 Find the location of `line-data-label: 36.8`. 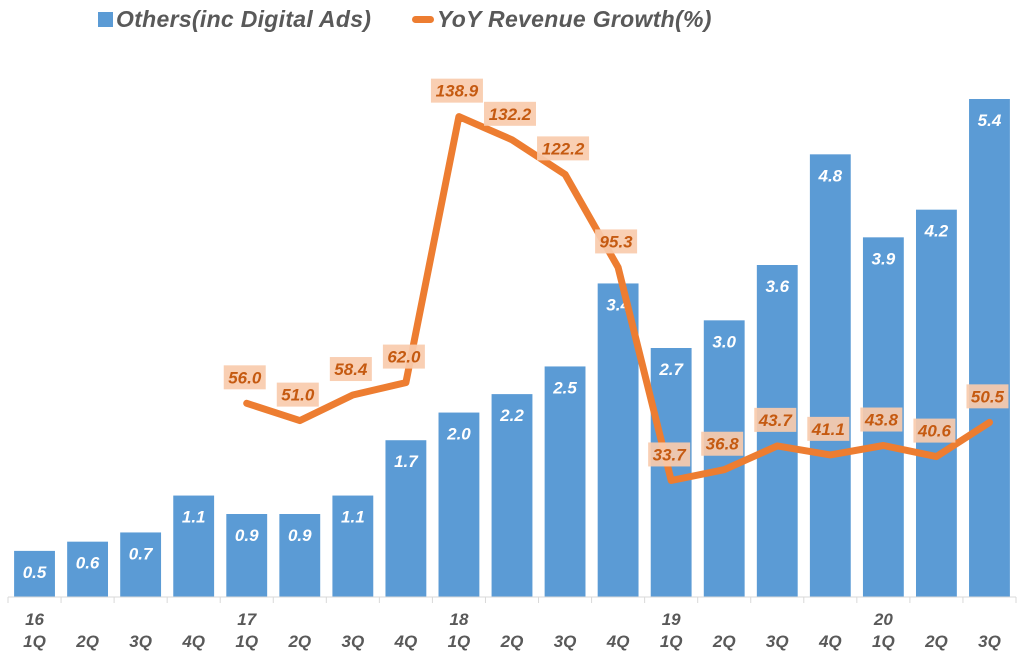

line-data-label: 36.8 is located at coordinates (723, 444).